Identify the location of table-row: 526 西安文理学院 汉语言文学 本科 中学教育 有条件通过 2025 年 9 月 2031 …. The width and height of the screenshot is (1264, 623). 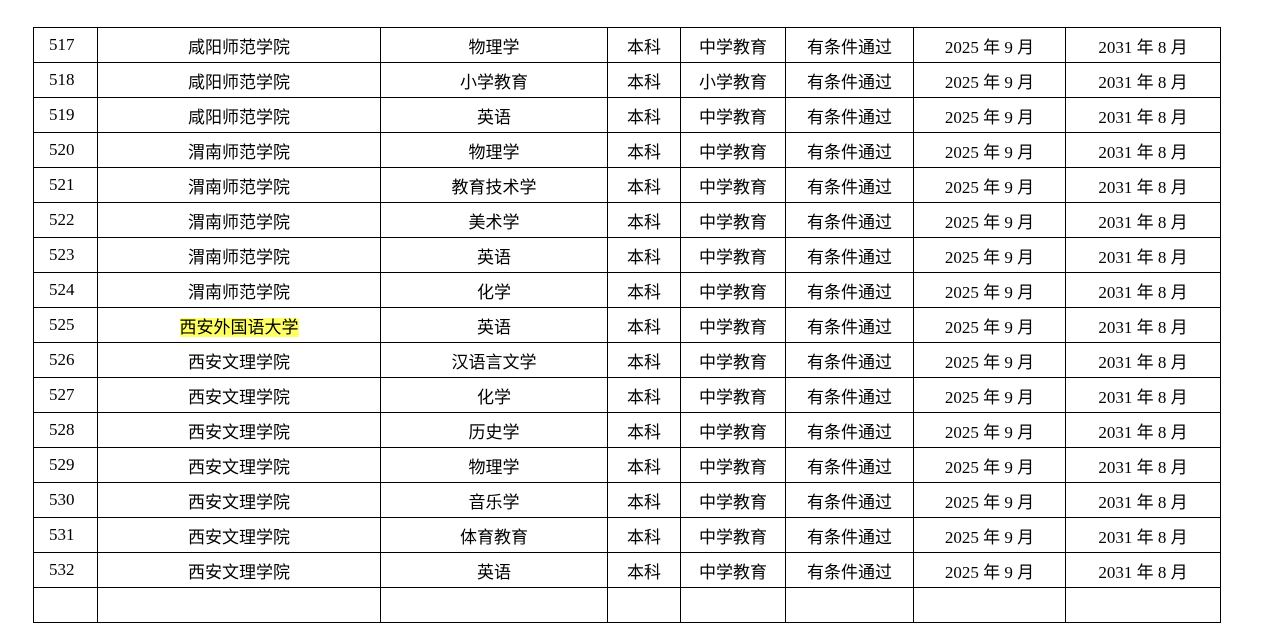
(627, 360).